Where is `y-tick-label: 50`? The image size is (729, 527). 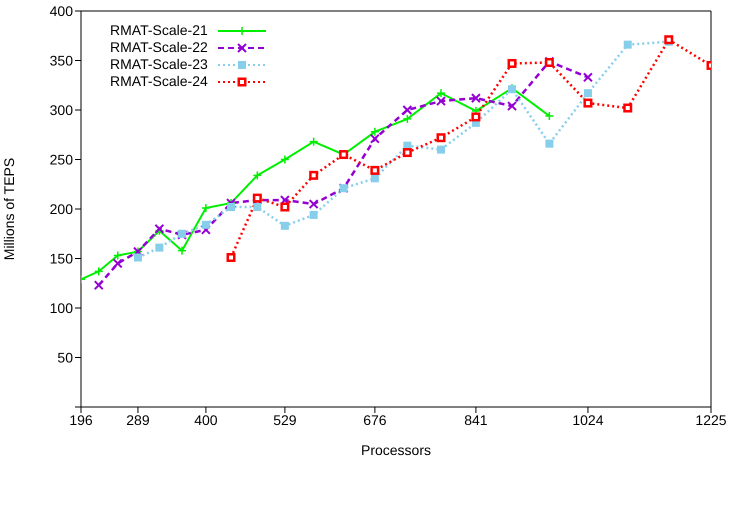
y-tick-label: 50 is located at coordinates (65, 357).